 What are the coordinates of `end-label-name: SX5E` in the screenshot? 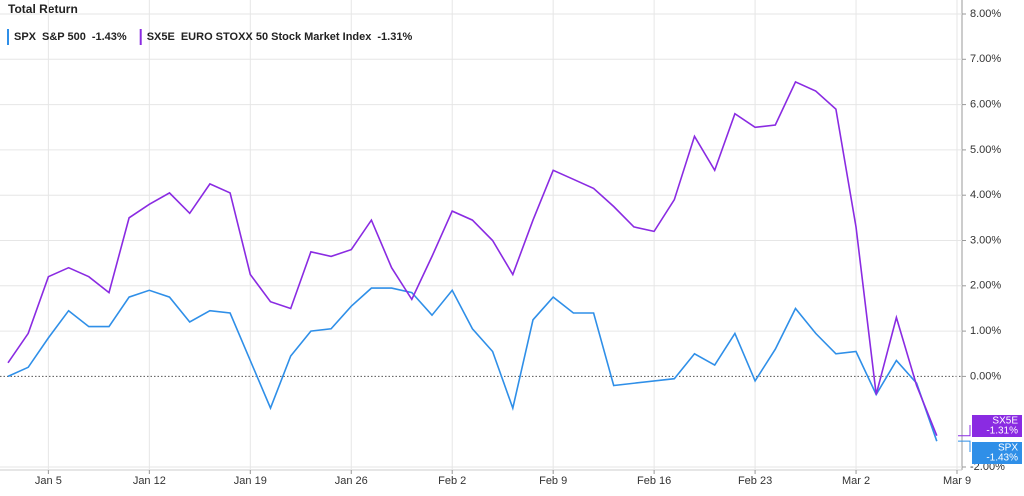 It's located at (1005, 421).